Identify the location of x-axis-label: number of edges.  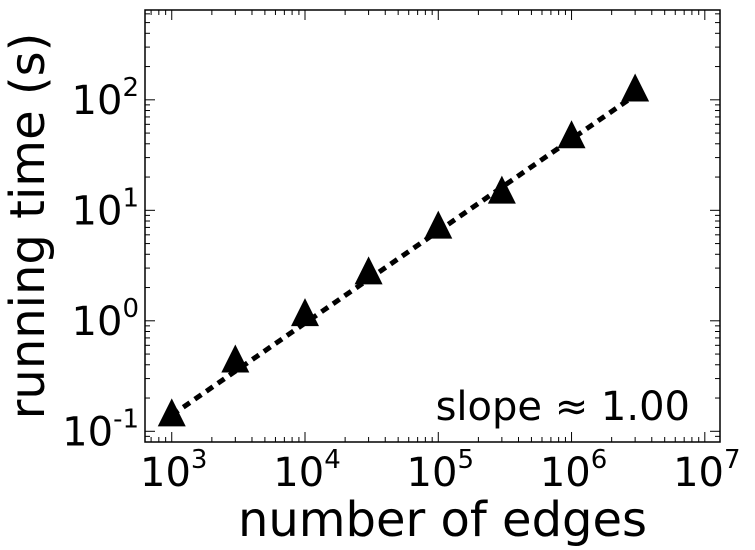
(442, 520).